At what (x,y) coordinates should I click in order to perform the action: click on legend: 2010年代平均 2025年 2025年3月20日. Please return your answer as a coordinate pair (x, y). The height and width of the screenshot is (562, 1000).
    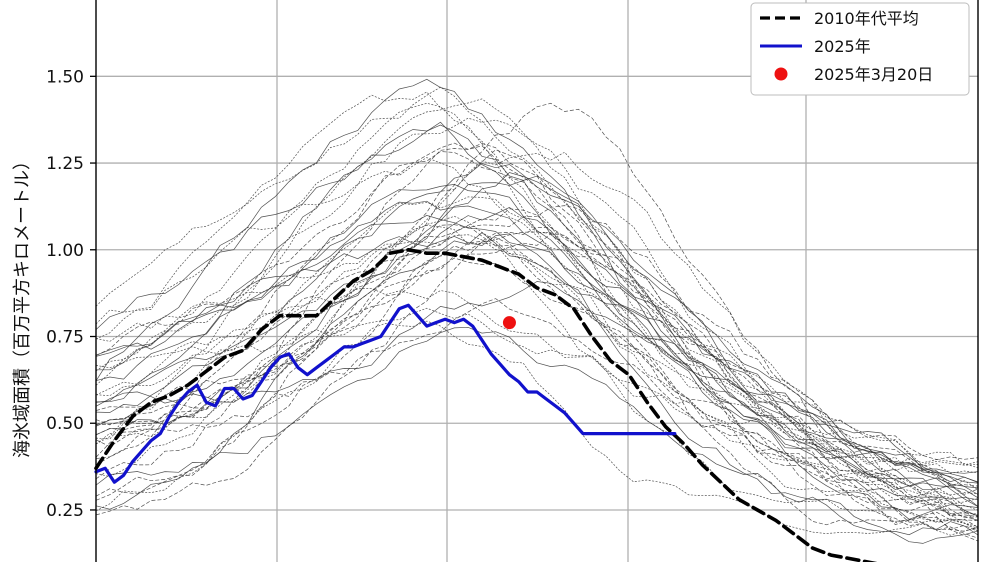
    Looking at the image, I should click on (860, 49).